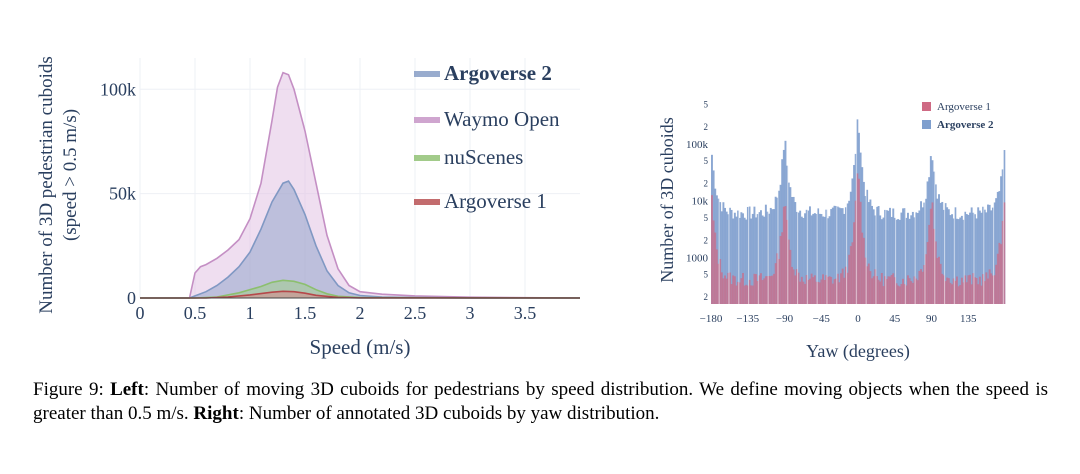 The image size is (1080, 474). What do you see at coordinates (968, 319) in the screenshot?
I see `x-tick-label: 135` at bounding box center [968, 319].